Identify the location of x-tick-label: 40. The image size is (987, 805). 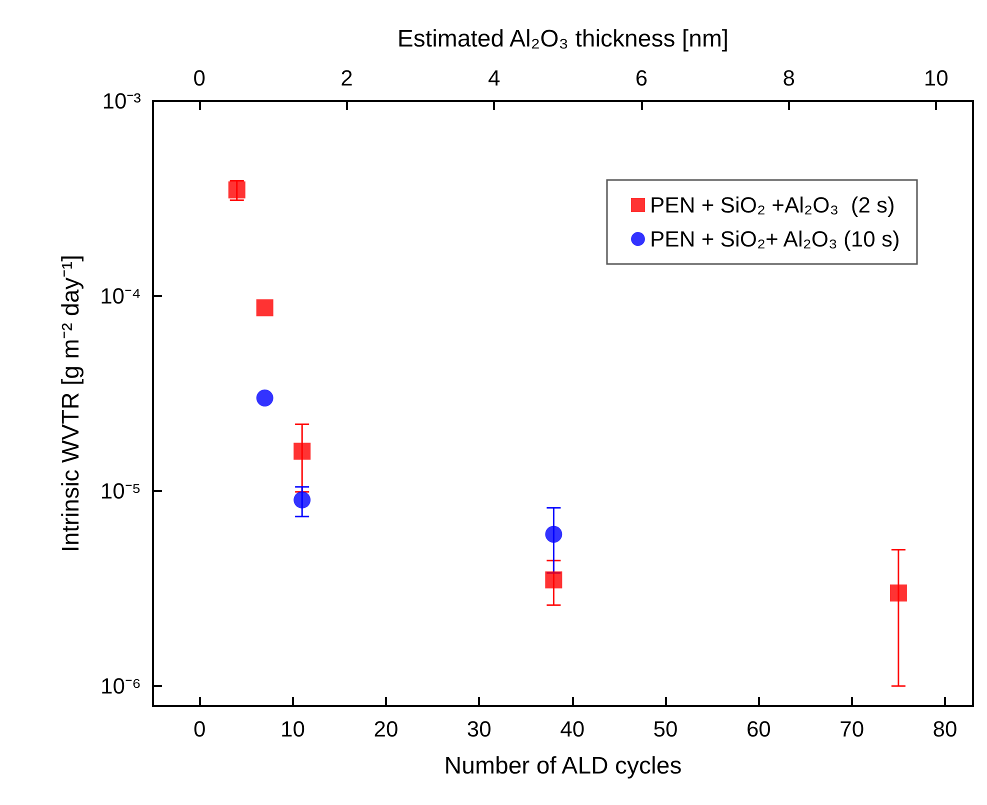
(572, 729).